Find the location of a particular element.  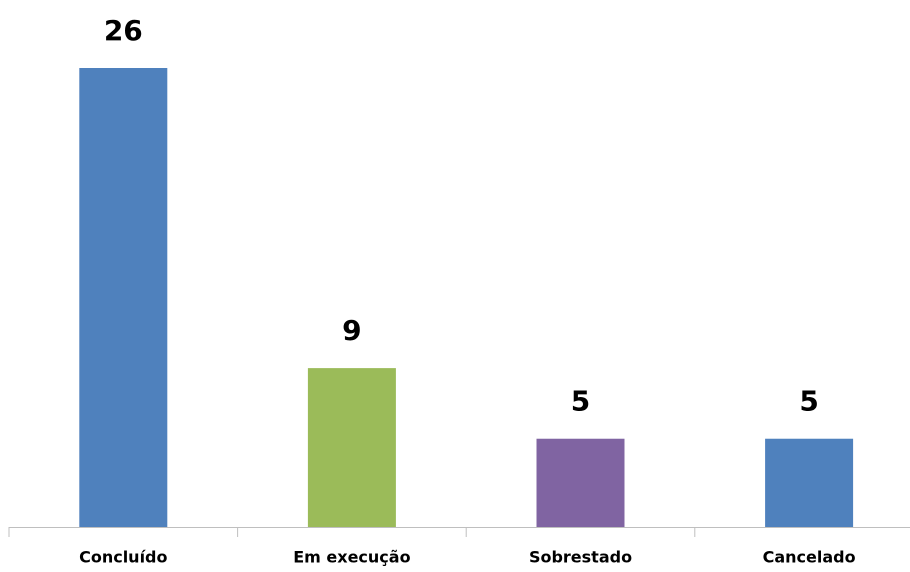

value-label: 26 is located at coordinates (123, 30).